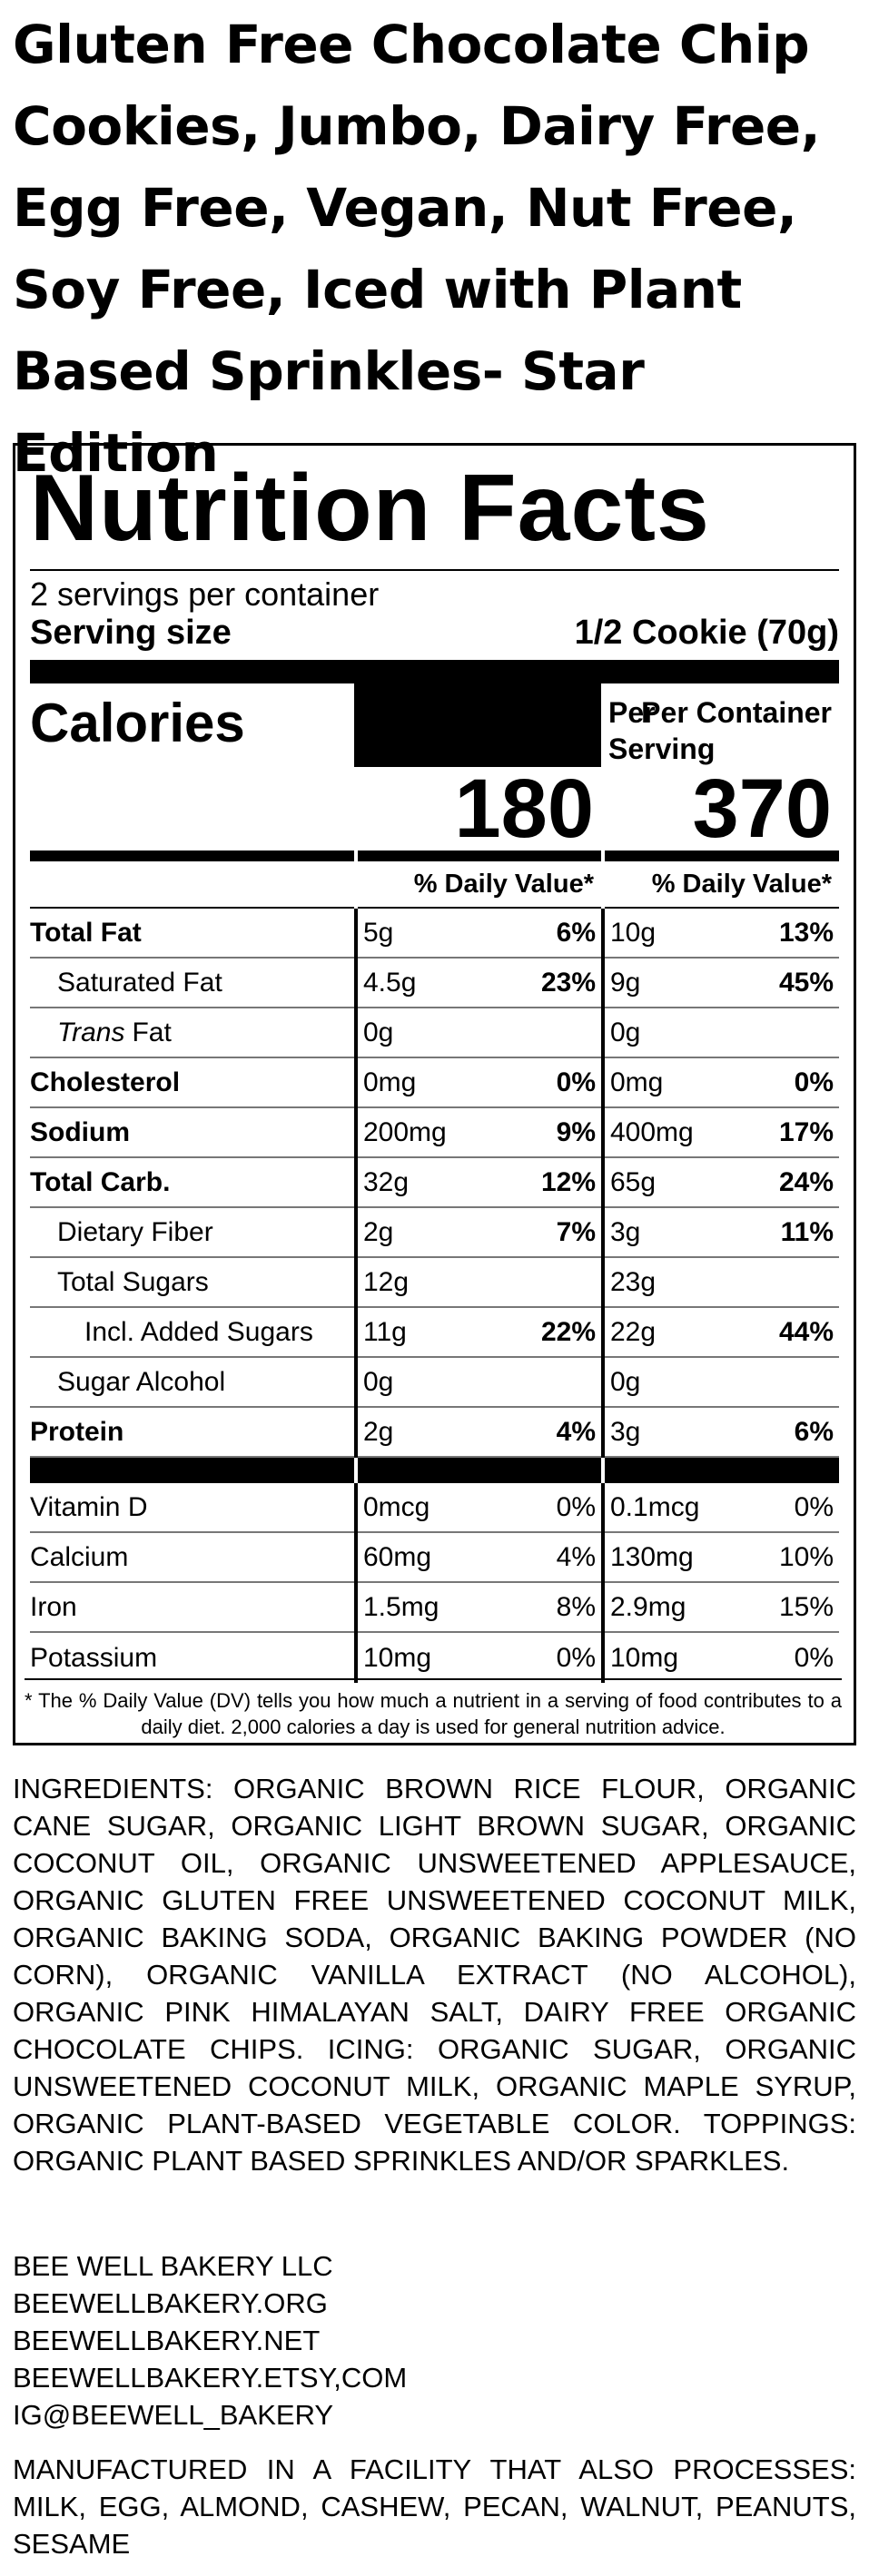  I want to click on nutrient-value: 200mg 9%, so click(479, 1133).